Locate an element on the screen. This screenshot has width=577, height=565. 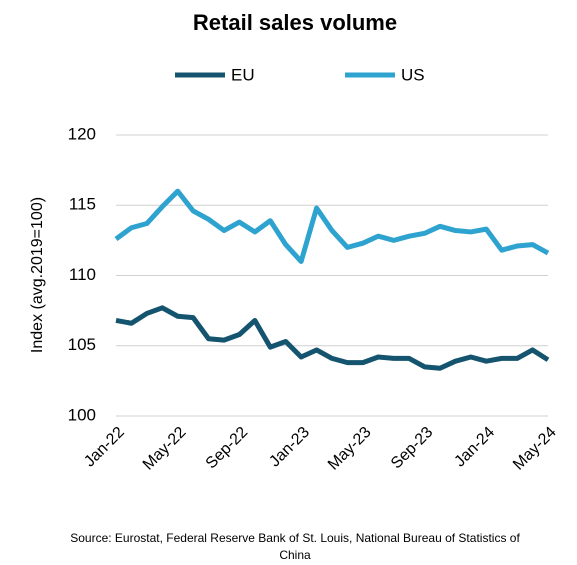
x-tick-label: May-24 is located at coordinates (535, 449).